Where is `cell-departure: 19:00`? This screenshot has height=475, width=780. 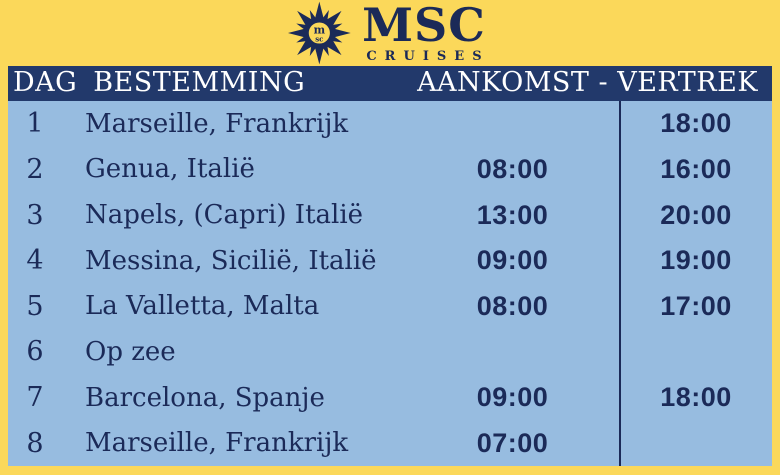 cell-departure: 19:00 is located at coordinates (696, 260).